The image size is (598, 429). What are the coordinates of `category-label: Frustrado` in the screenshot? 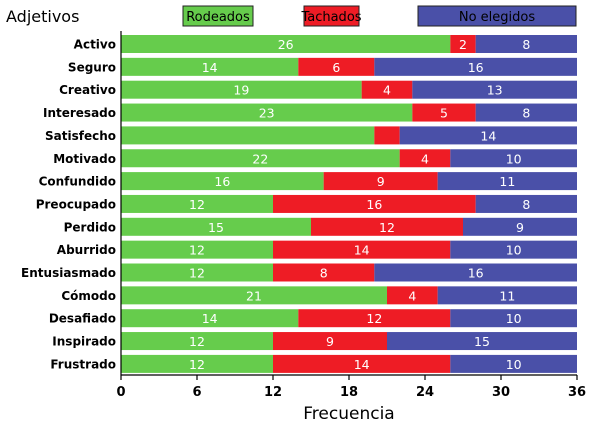 It's located at (83, 364).